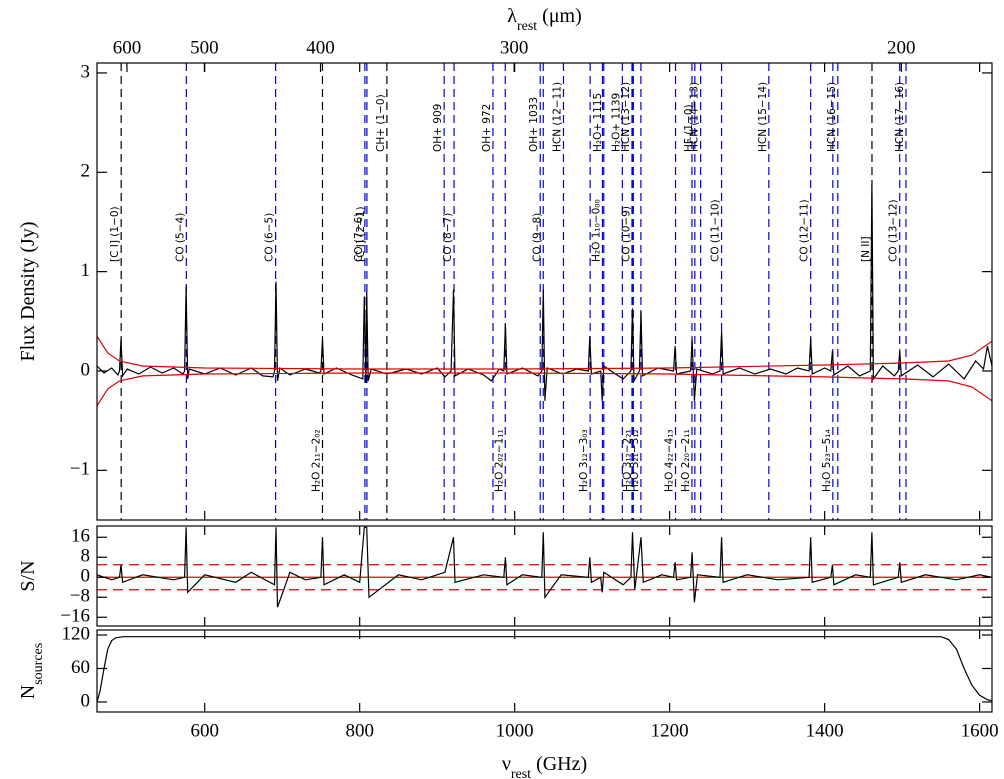  I want to click on x2-tick-label: 200, so click(901, 47).